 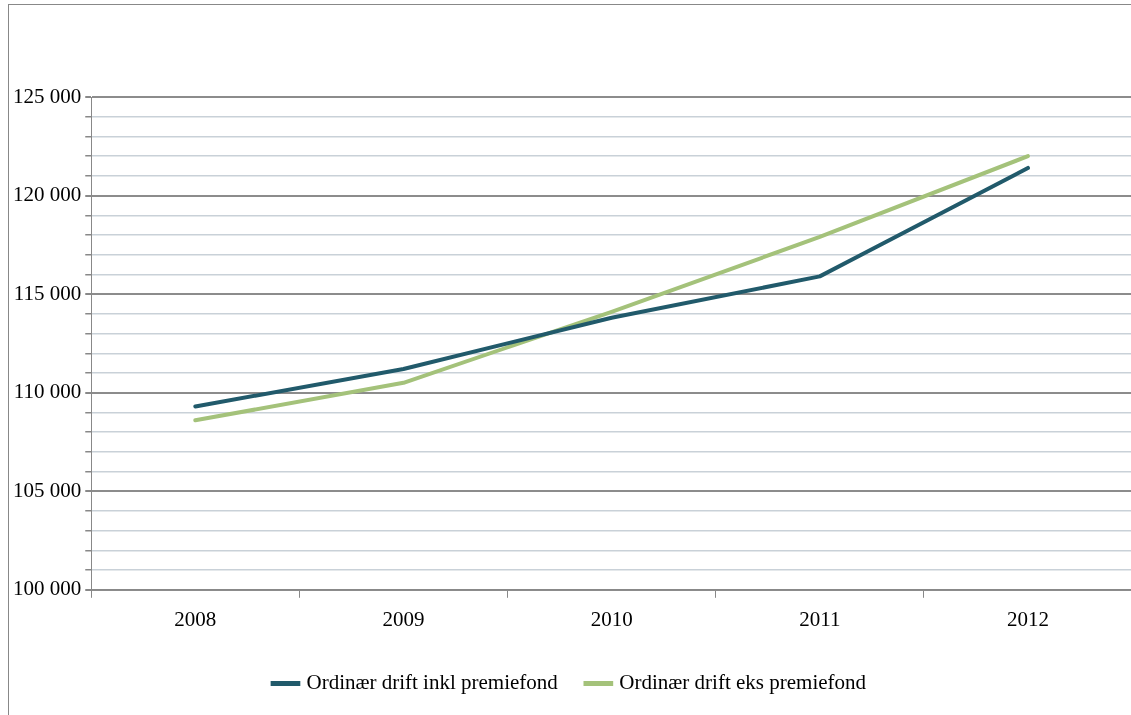 I want to click on x-tick-label: 2008, so click(x=195, y=618).